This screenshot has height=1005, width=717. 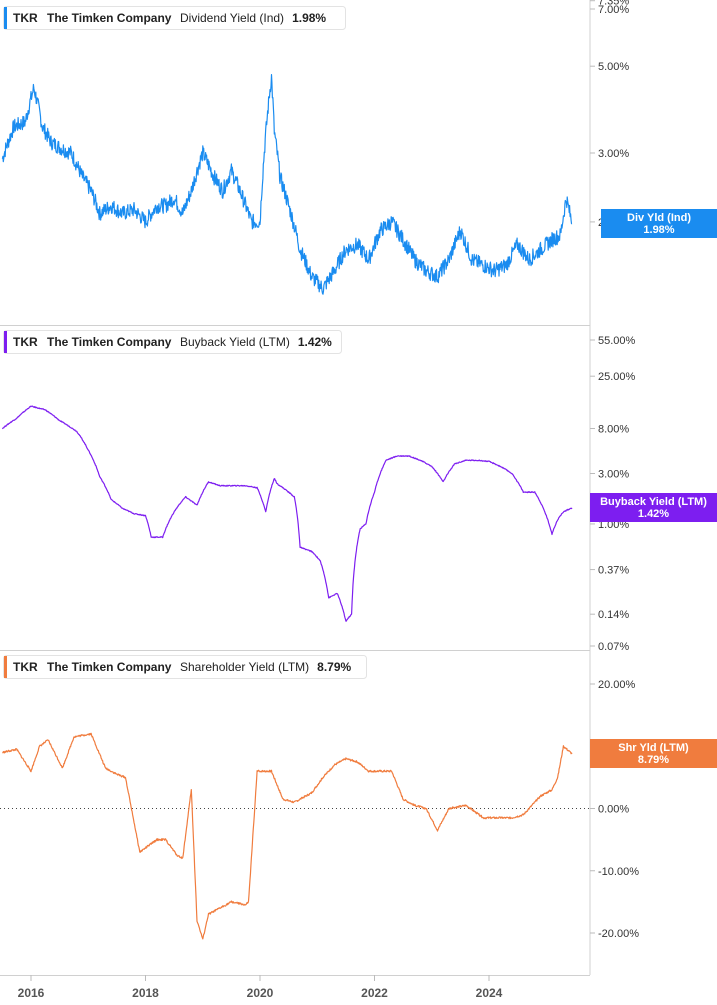 I want to click on value-tag: Div Yld (Ind)1.98%, so click(x=659, y=223).